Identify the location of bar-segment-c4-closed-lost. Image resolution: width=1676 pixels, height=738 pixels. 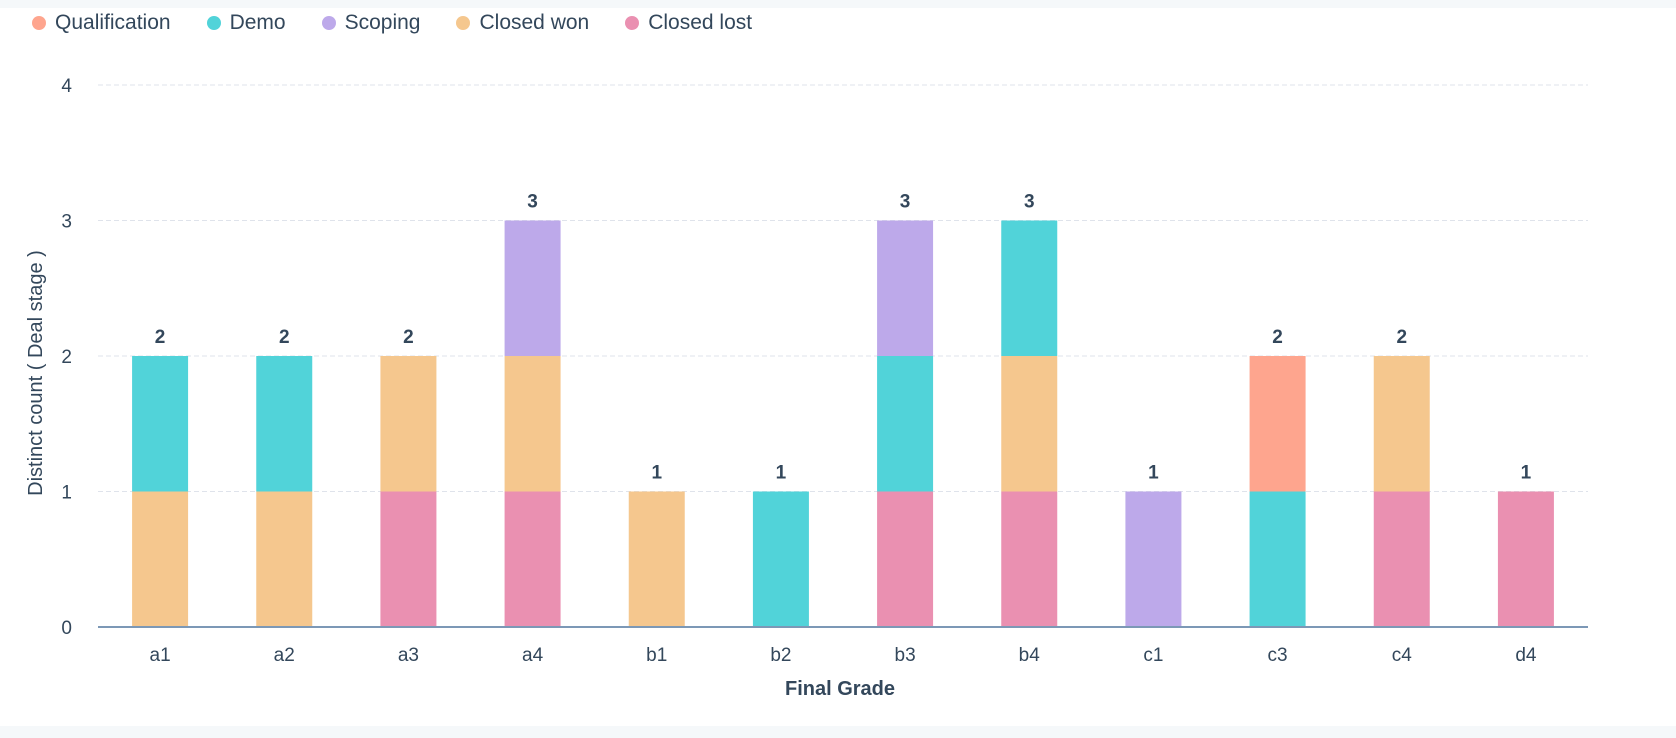
(1401, 559).